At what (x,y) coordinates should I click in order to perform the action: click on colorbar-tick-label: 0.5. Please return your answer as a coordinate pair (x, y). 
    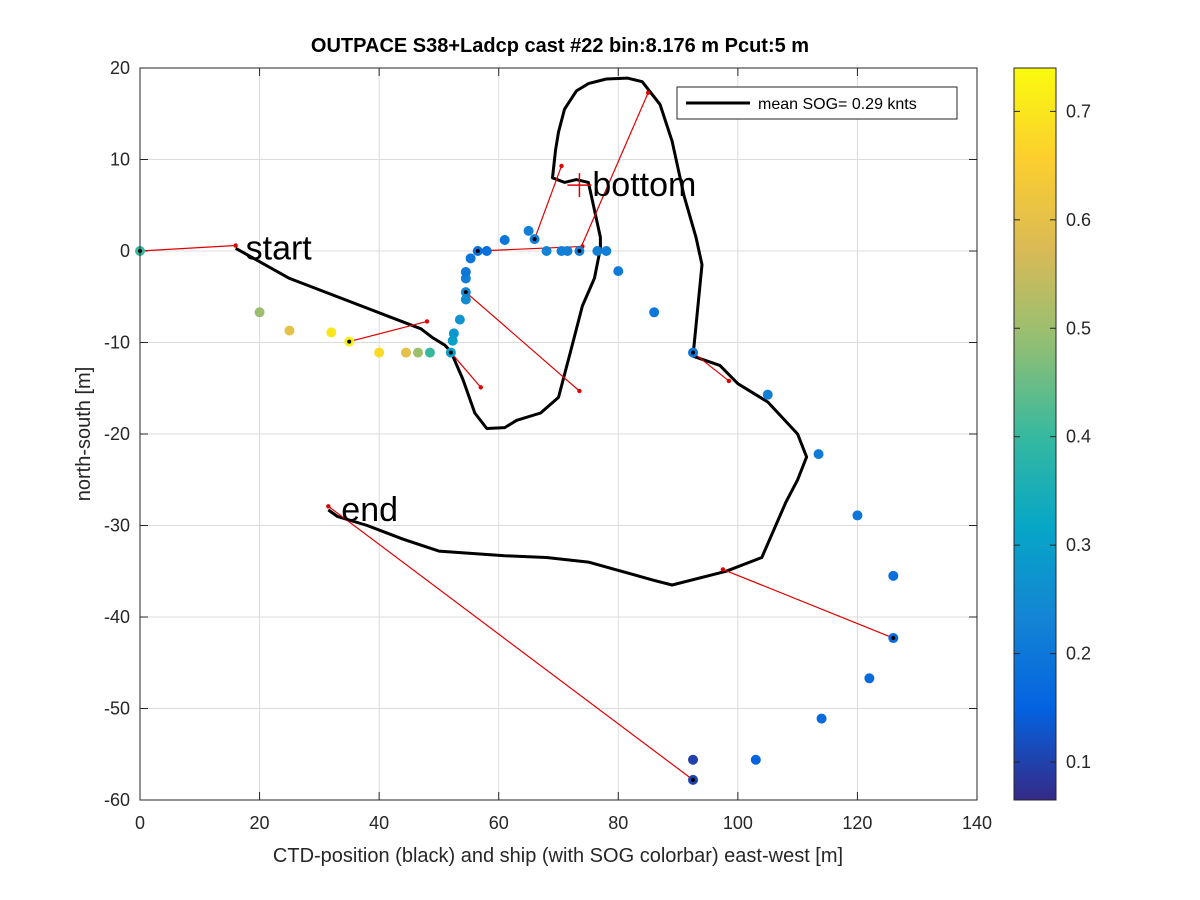
    Looking at the image, I should click on (1078, 328).